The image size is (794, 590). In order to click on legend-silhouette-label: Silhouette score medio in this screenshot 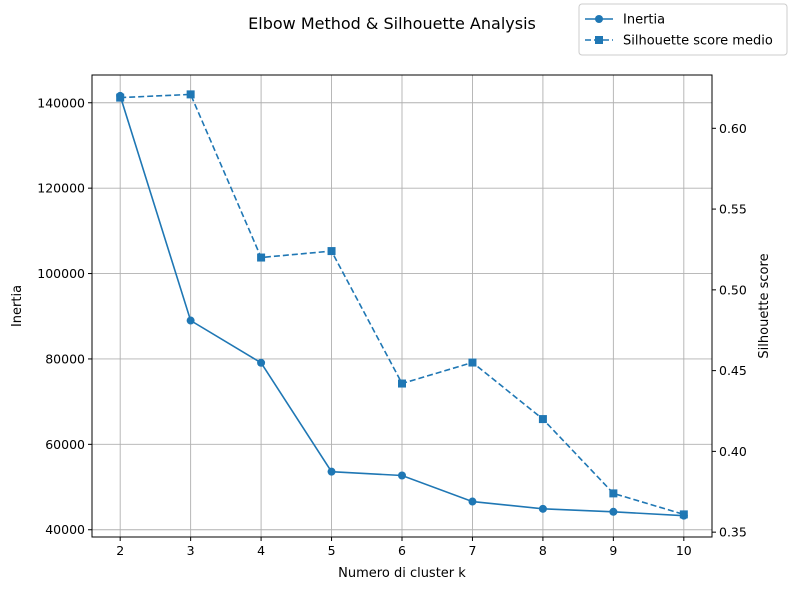, I will do `click(698, 41)`.